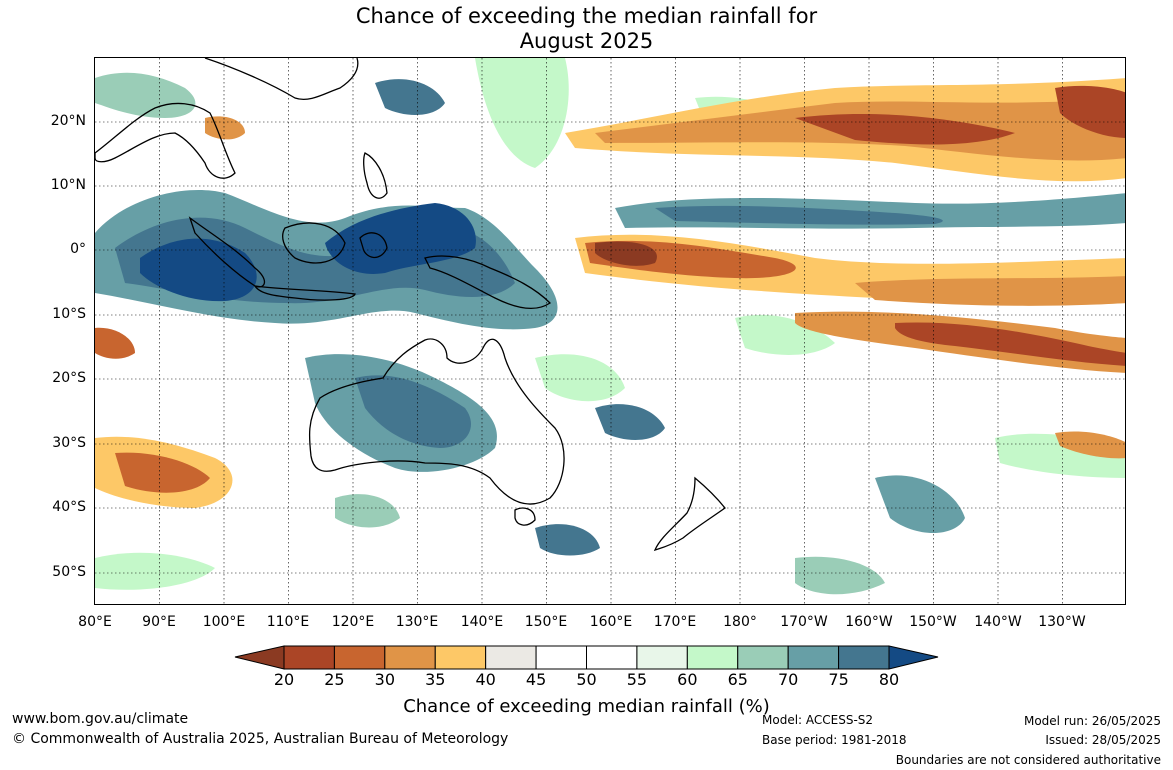  Describe the element at coordinates (567, 540) in the screenshot. I see `southern-ocean-wet-patch` at that location.